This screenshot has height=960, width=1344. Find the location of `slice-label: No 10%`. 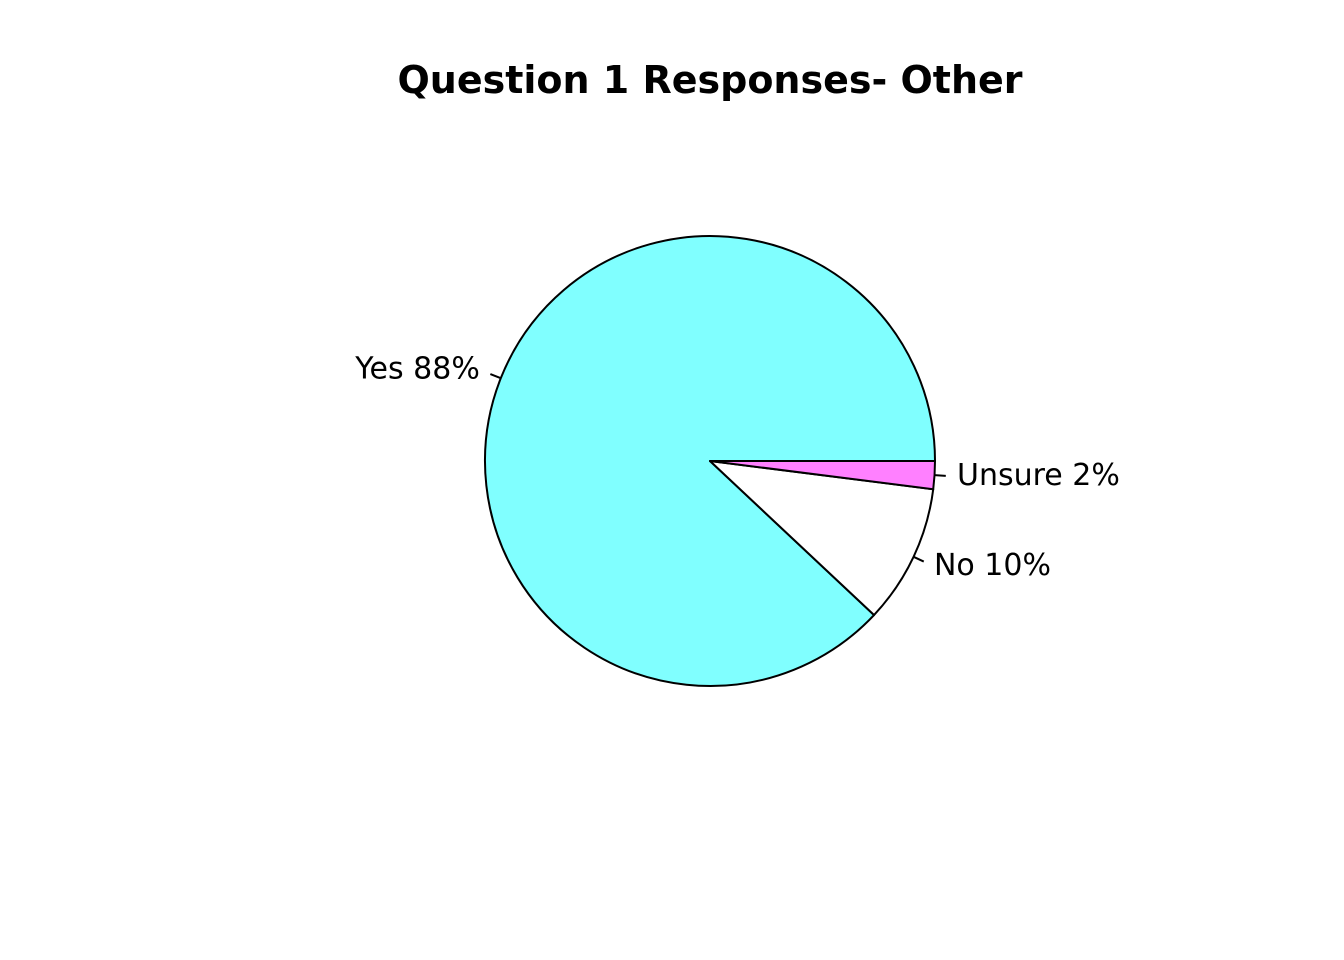

slice-label: No 10% is located at coordinates (992, 565).